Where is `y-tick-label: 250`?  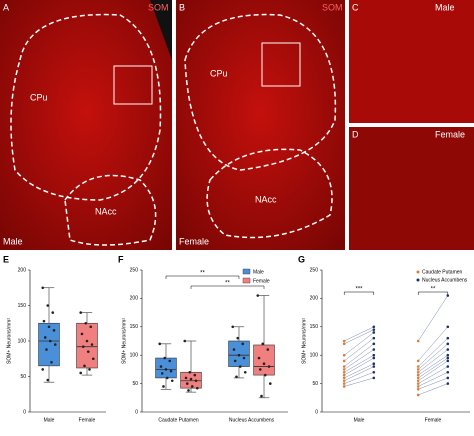
y-tick-label: 250 is located at coordinates (134, 270).